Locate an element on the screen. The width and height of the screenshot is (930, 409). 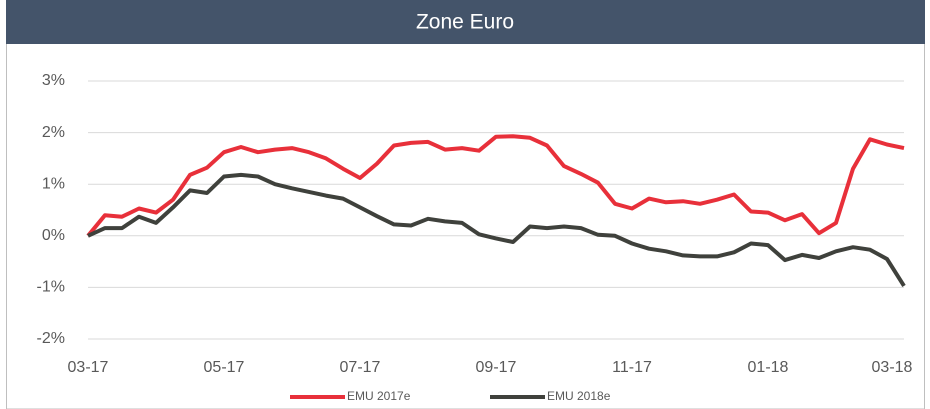
y-tick-label: 3% is located at coordinates (53, 80).